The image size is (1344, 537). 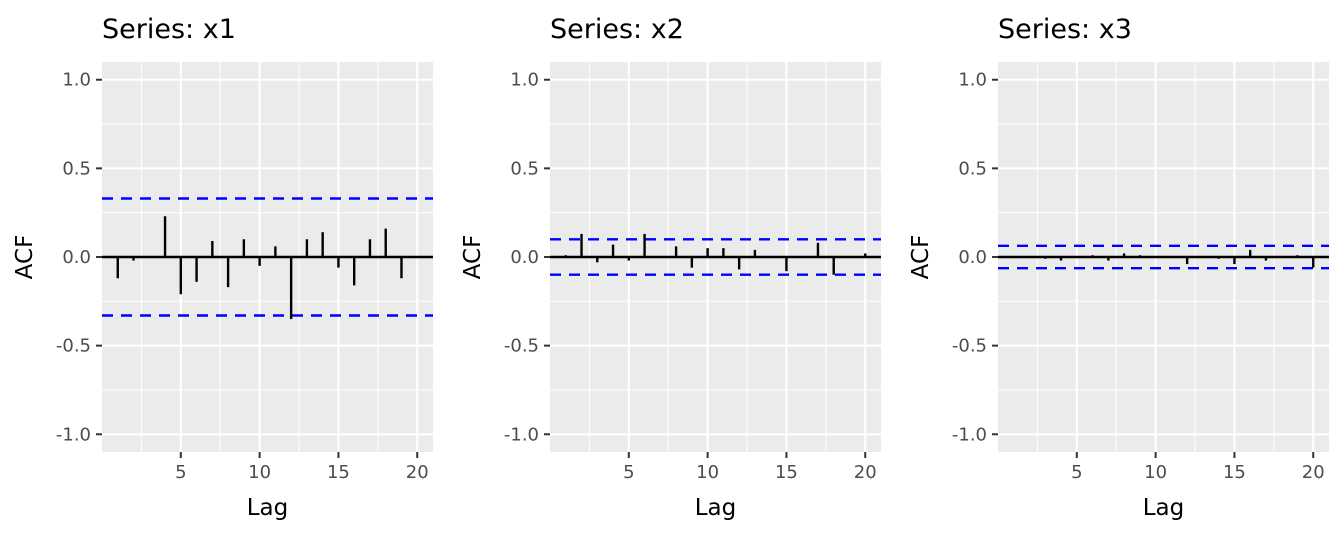 What do you see at coordinates (1065, 29) in the screenshot?
I see `plot-title: Series: x3` at bounding box center [1065, 29].